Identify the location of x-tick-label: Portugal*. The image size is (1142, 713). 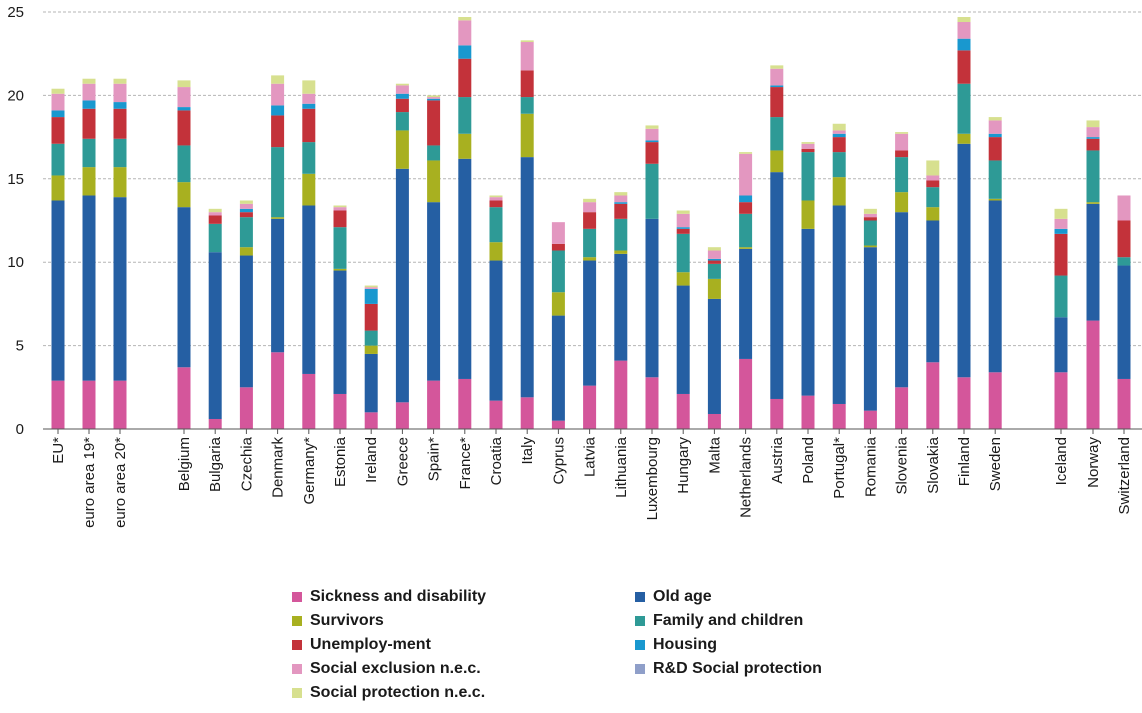
(839, 468).